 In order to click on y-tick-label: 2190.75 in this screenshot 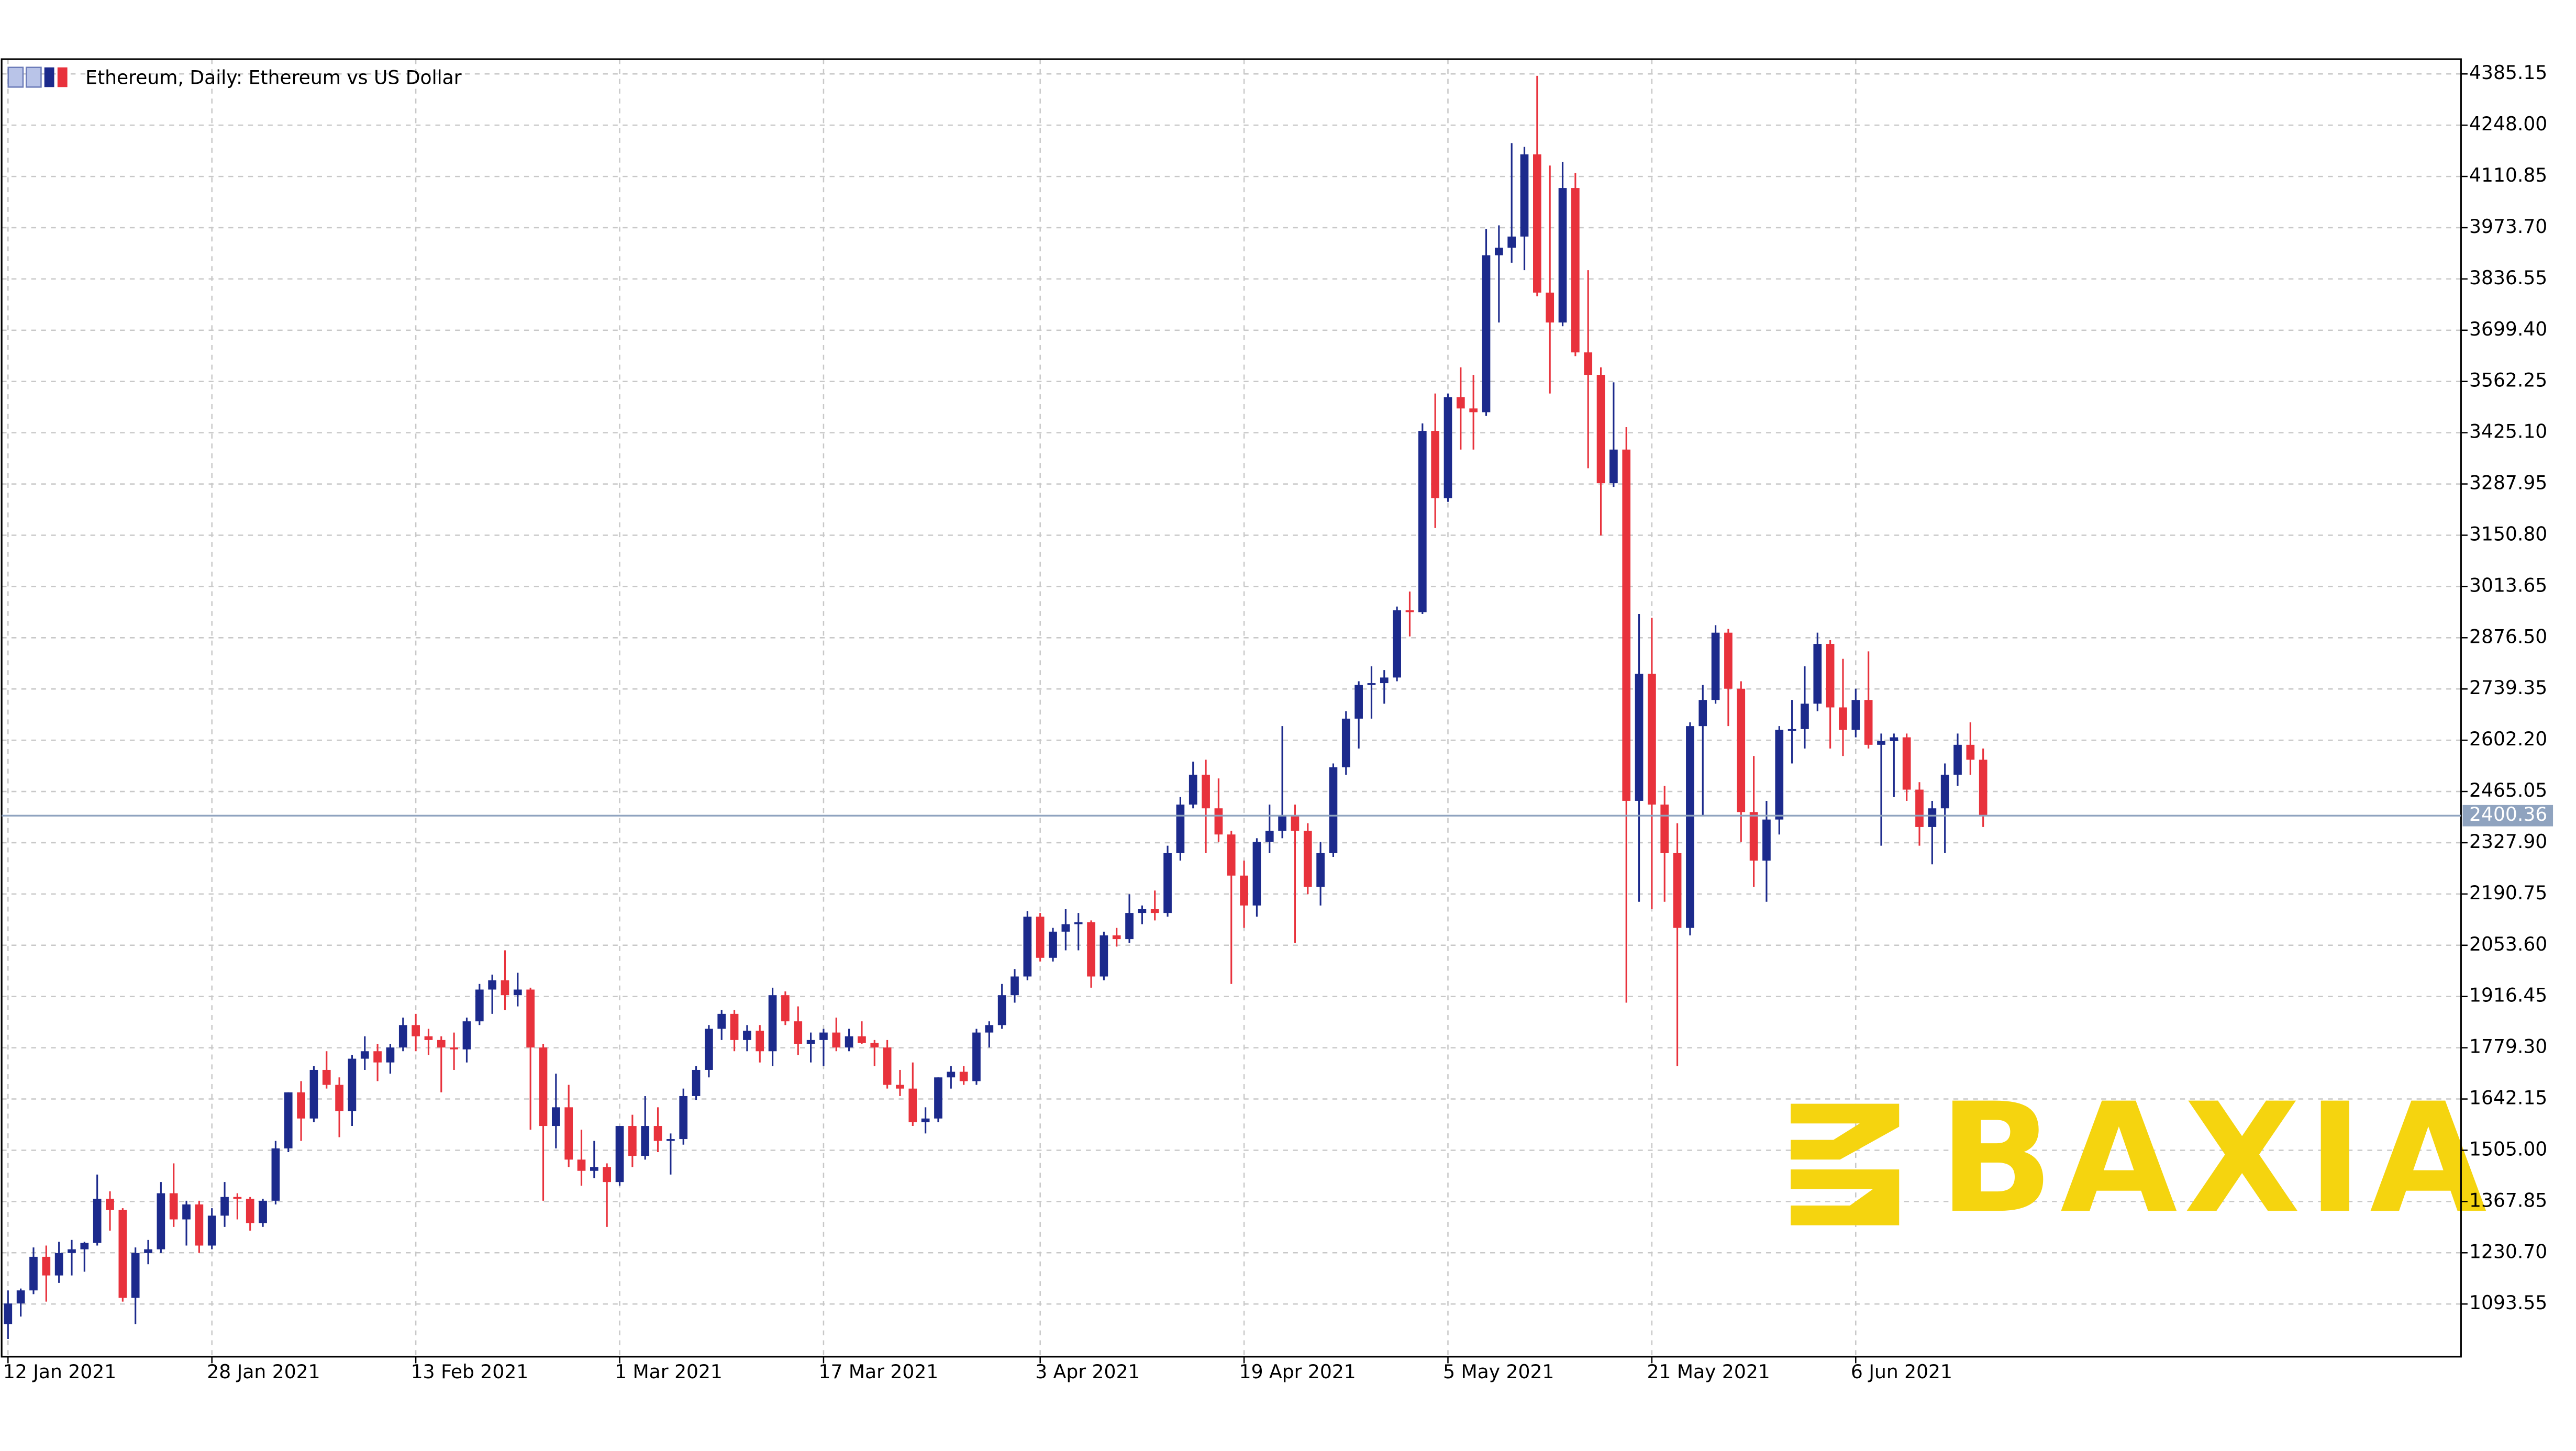, I will do `click(2508, 893)`.